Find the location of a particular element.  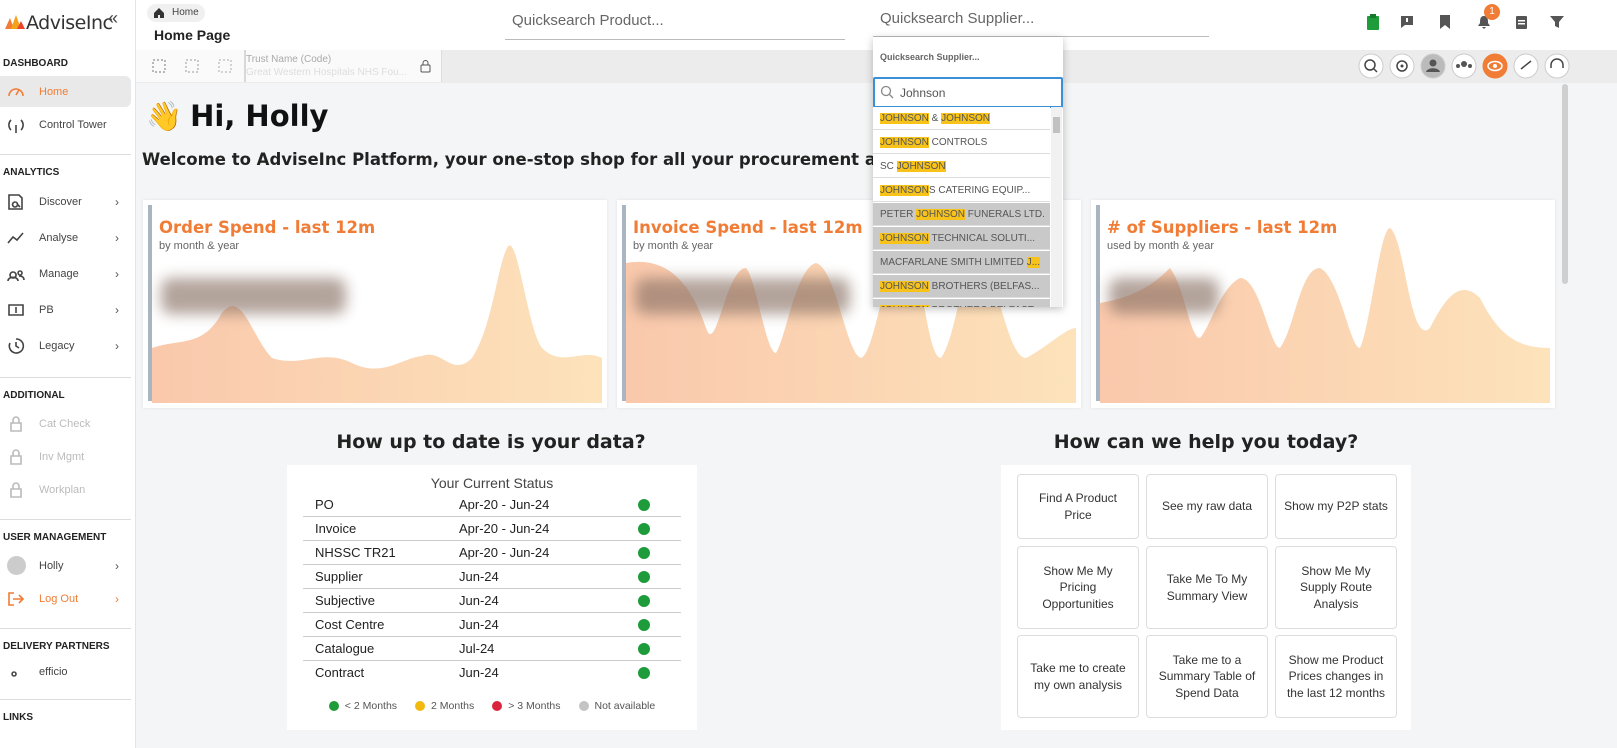

dropdown-item: JOHNSON & JOHNSON is located at coordinates (961, 118).